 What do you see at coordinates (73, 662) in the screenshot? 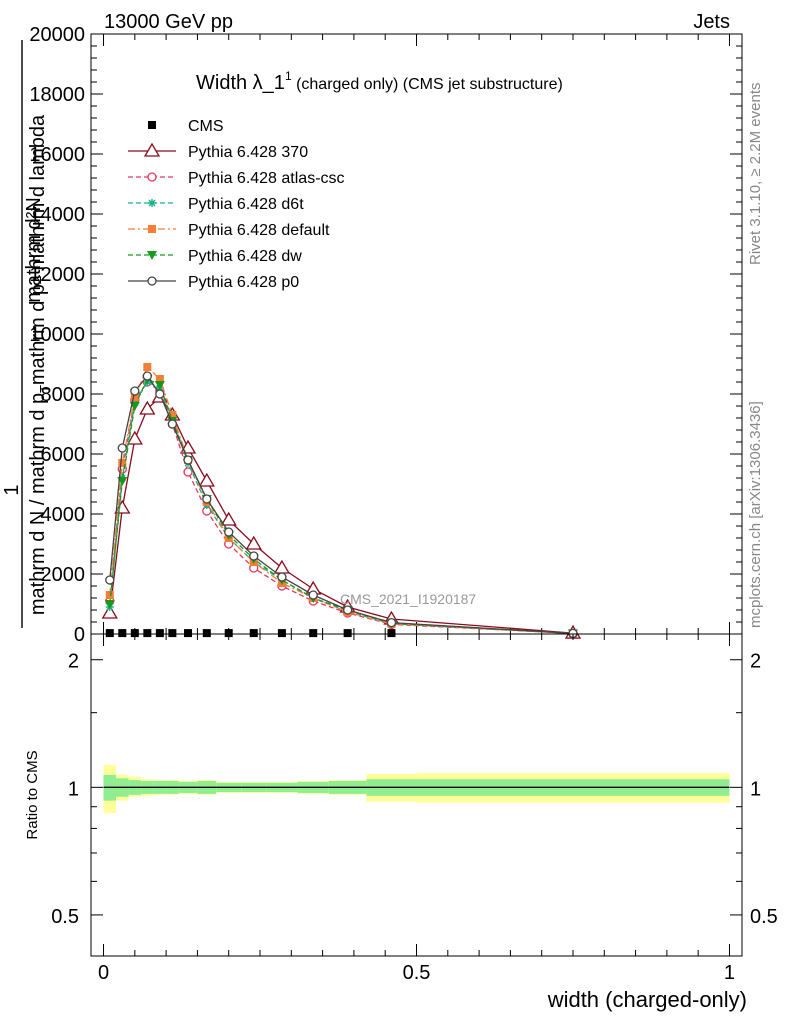
I see `ratio-y-tick-label: 2` at bounding box center [73, 662].